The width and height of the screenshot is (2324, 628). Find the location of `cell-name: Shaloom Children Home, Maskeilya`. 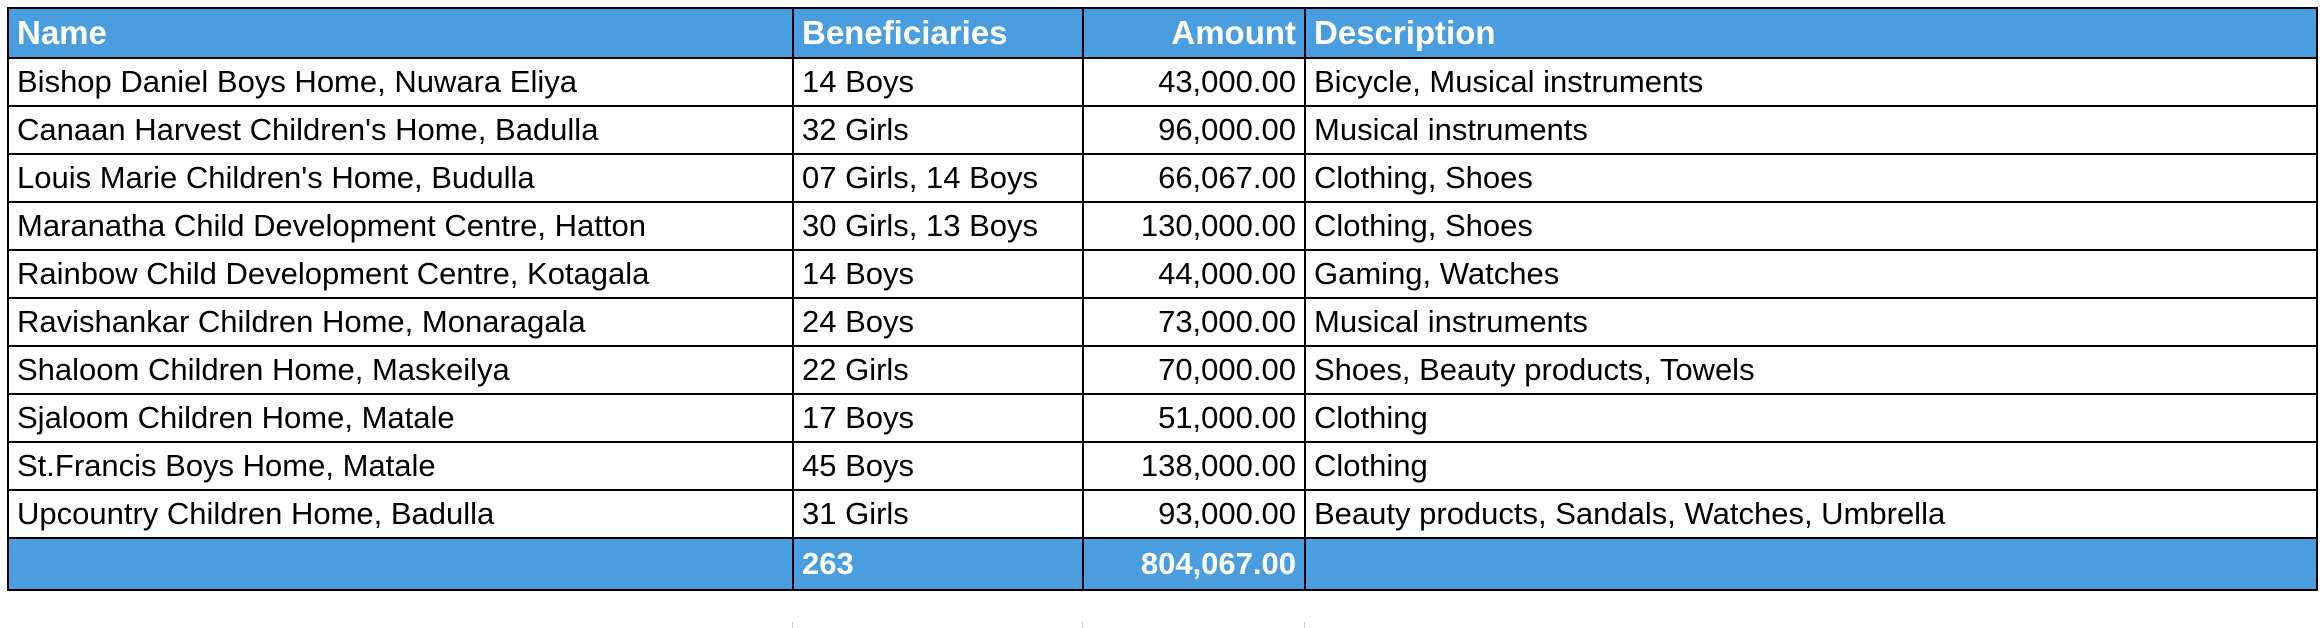

cell-name: Shaloom Children Home, Maskeilya is located at coordinates (400, 370).